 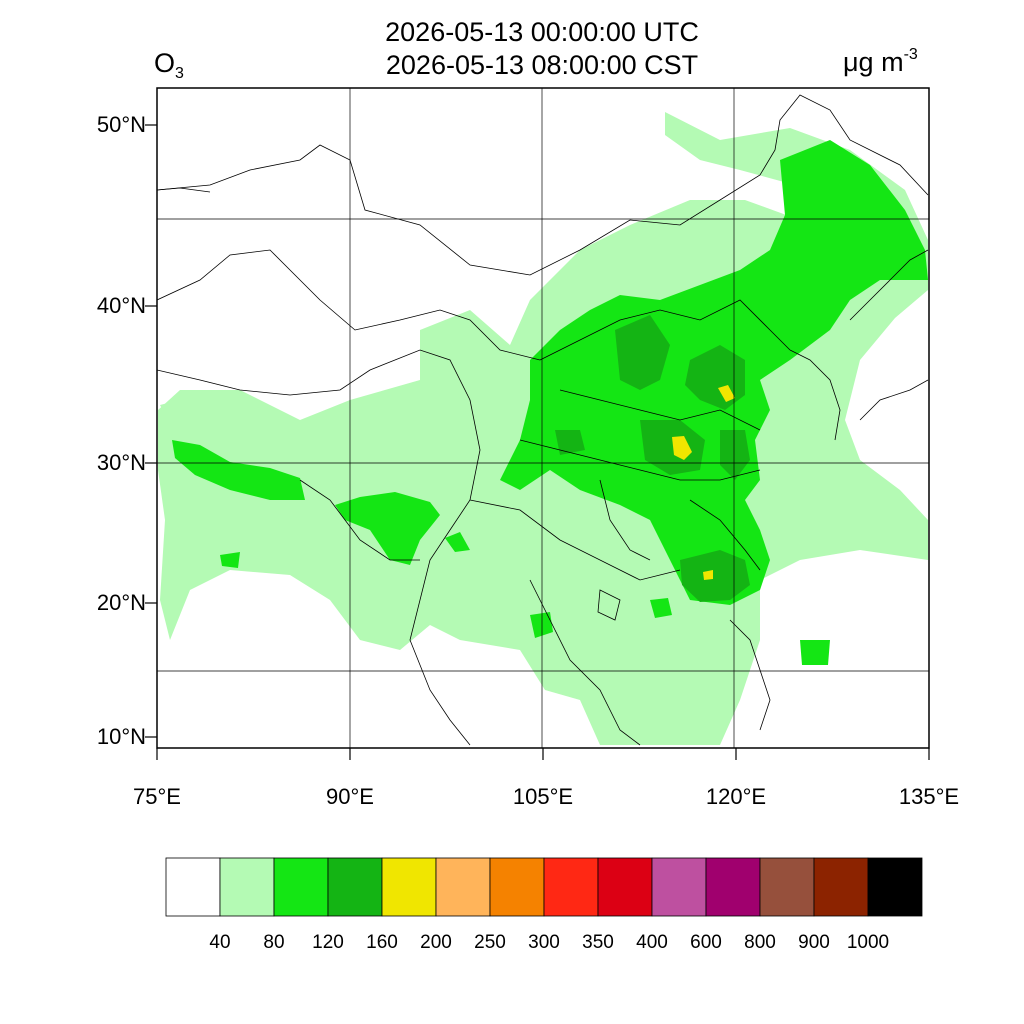 What do you see at coordinates (121, 462) in the screenshot?
I see `lat-tick-label: 30°N` at bounding box center [121, 462].